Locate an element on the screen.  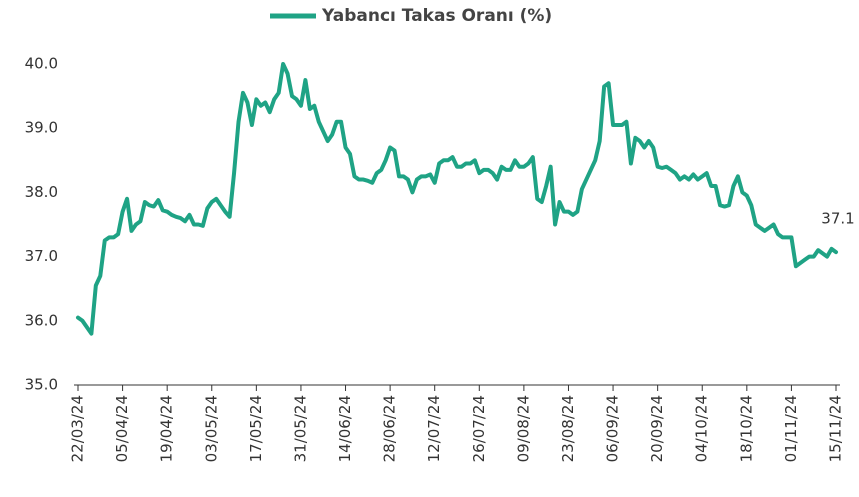
y-tick-label: 37.0 is located at coordinates (41, 256).